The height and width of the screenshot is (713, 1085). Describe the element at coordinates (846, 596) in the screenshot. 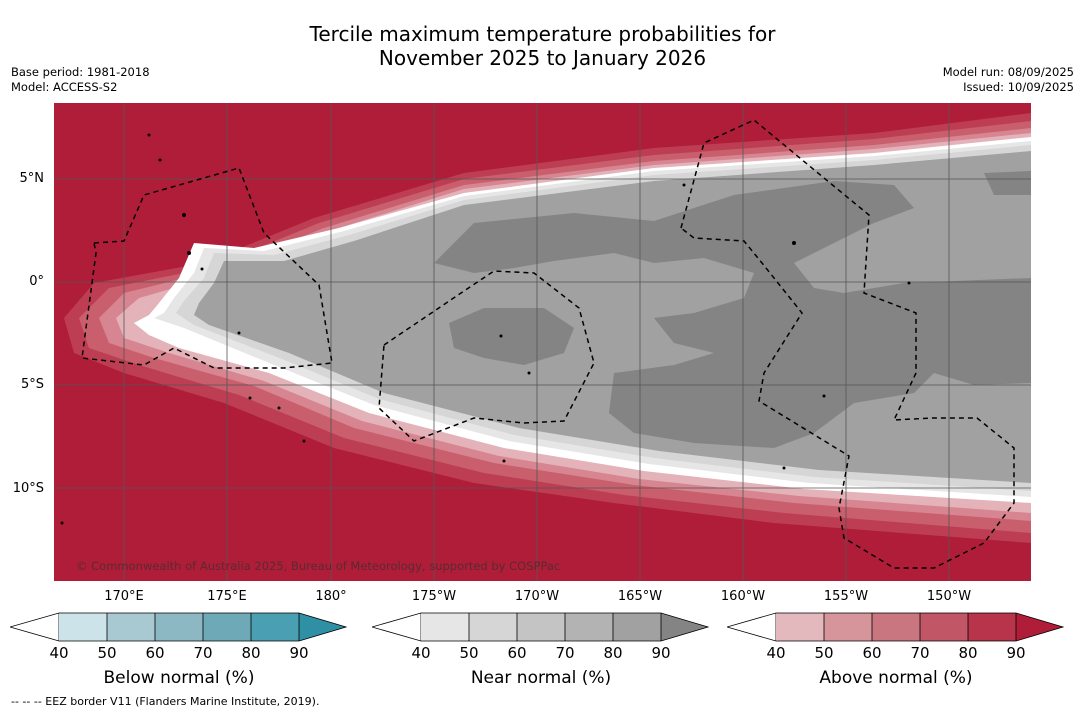

I see `lon-label-155w: 155°W` at that location.